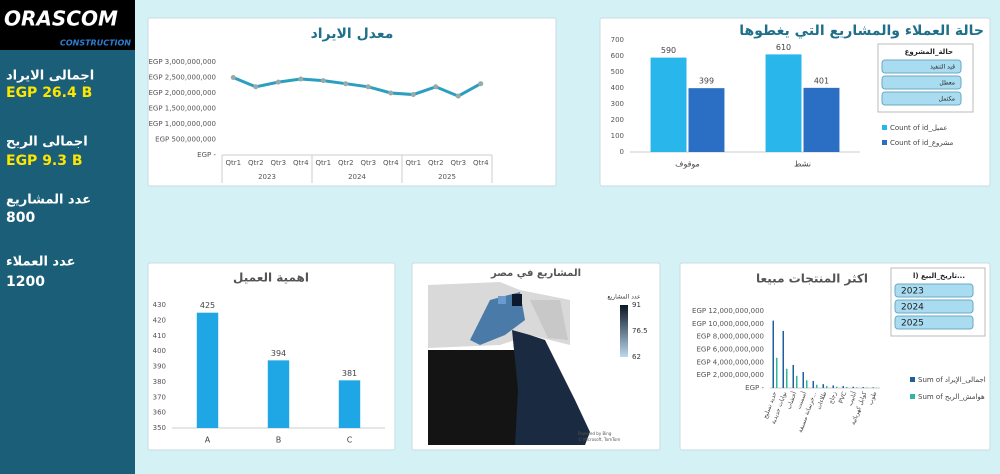 The image size is (1000, 474). I want to click on x-tick-label: C, so click(350, 440).